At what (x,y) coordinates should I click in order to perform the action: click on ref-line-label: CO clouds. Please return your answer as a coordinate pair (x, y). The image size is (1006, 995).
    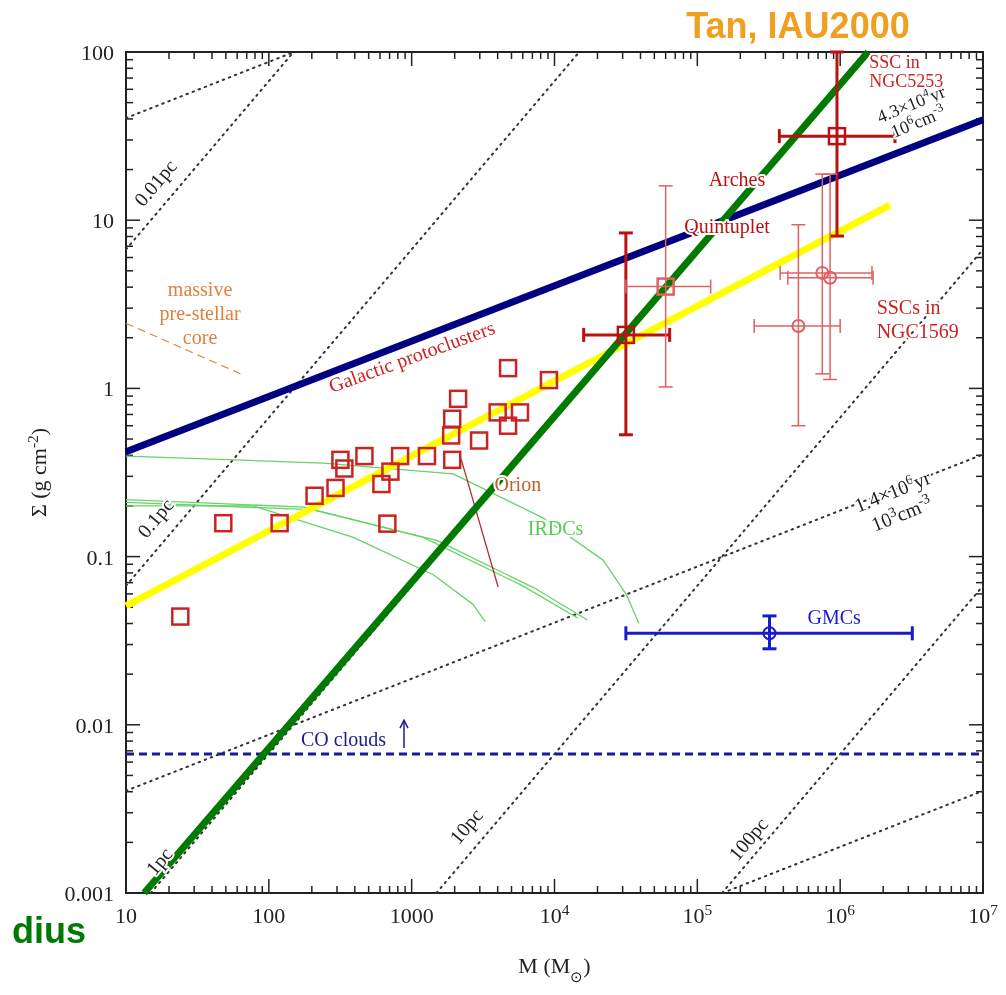
    Looking at the image, I should click on (344, 739).